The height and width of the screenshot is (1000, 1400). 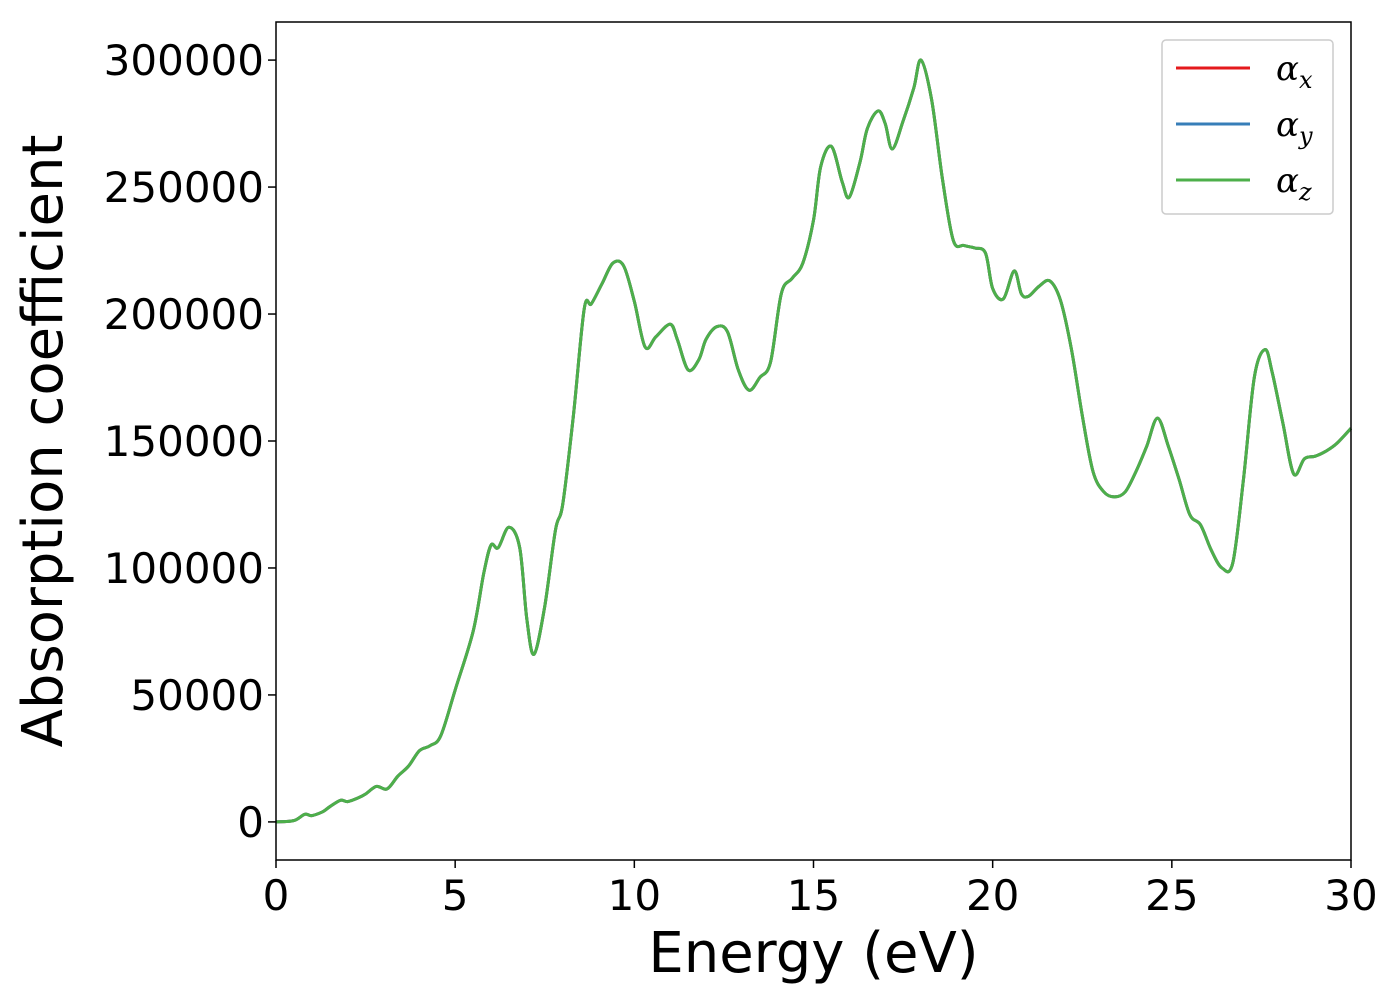 What do you see at coordinates (1305, 136) in the screenshot?
I see `legend-subscript: y` at bounding box center [1305, 136].